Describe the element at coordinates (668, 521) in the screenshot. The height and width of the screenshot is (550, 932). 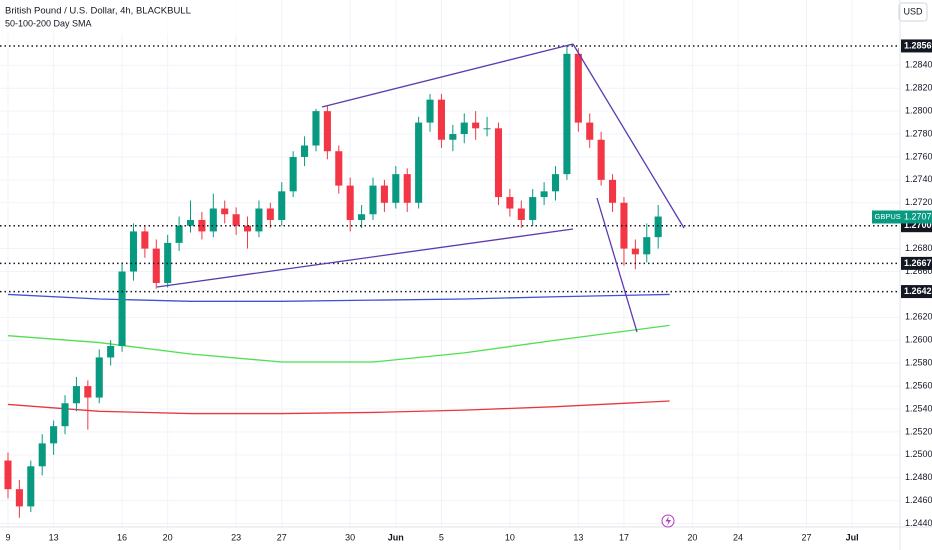
I see `event-icon-bolt` at that location.